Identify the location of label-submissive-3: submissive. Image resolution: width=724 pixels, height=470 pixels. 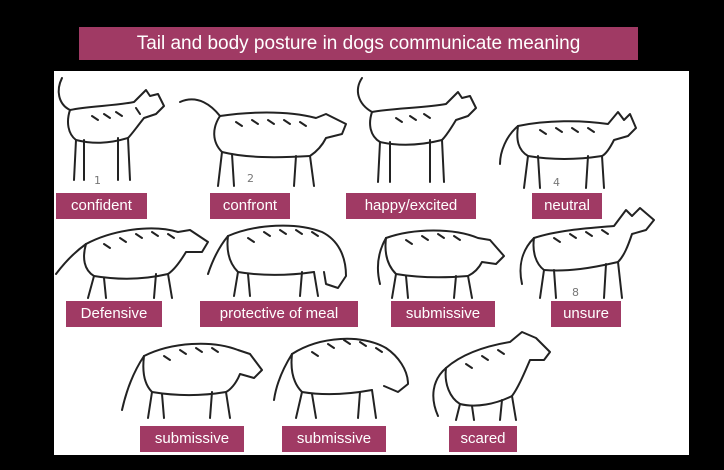
(334, 439).